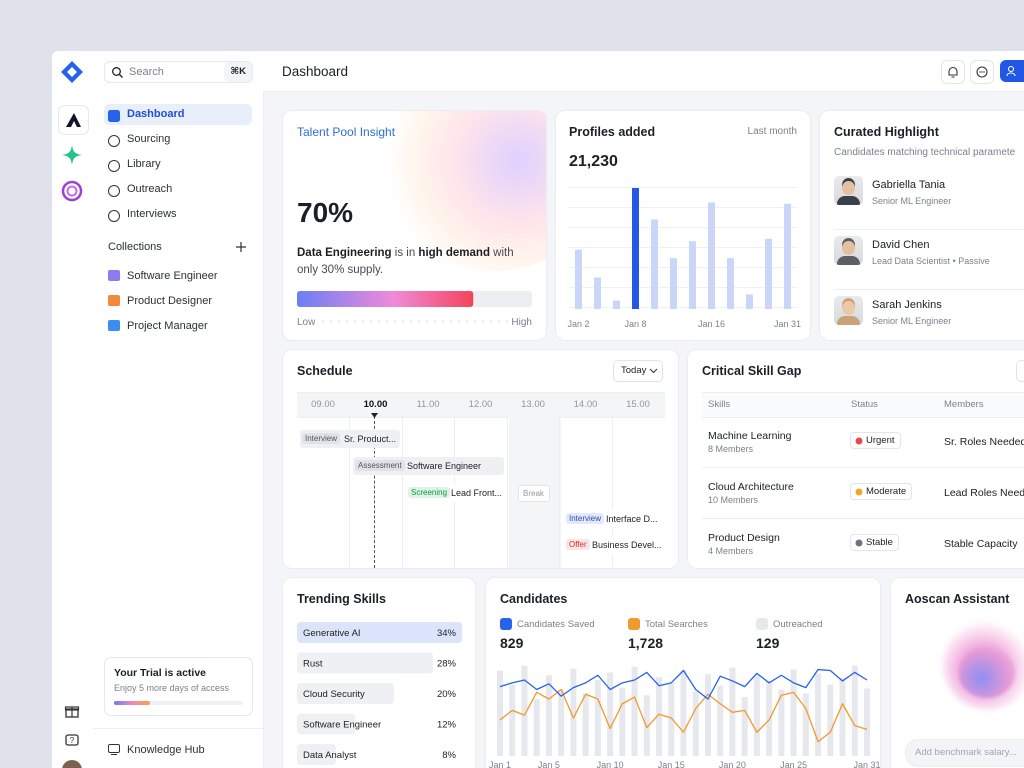  What do you see at coordinates (982, 72) in the screenshot?
I see `messages-button` at bounding box center [982, 72].